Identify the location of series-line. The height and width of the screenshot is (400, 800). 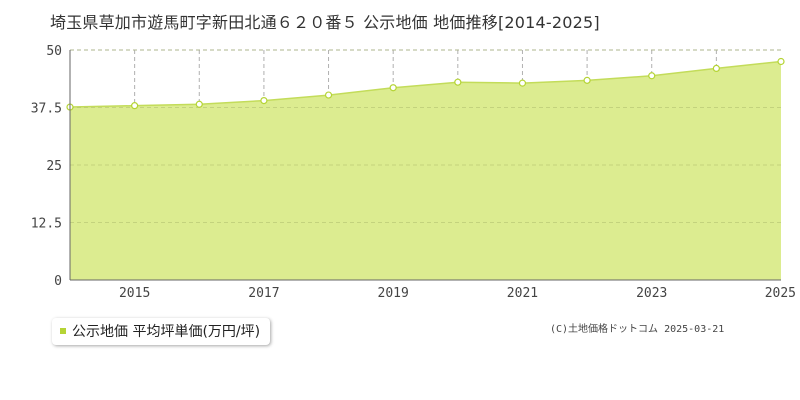
(425, 84).